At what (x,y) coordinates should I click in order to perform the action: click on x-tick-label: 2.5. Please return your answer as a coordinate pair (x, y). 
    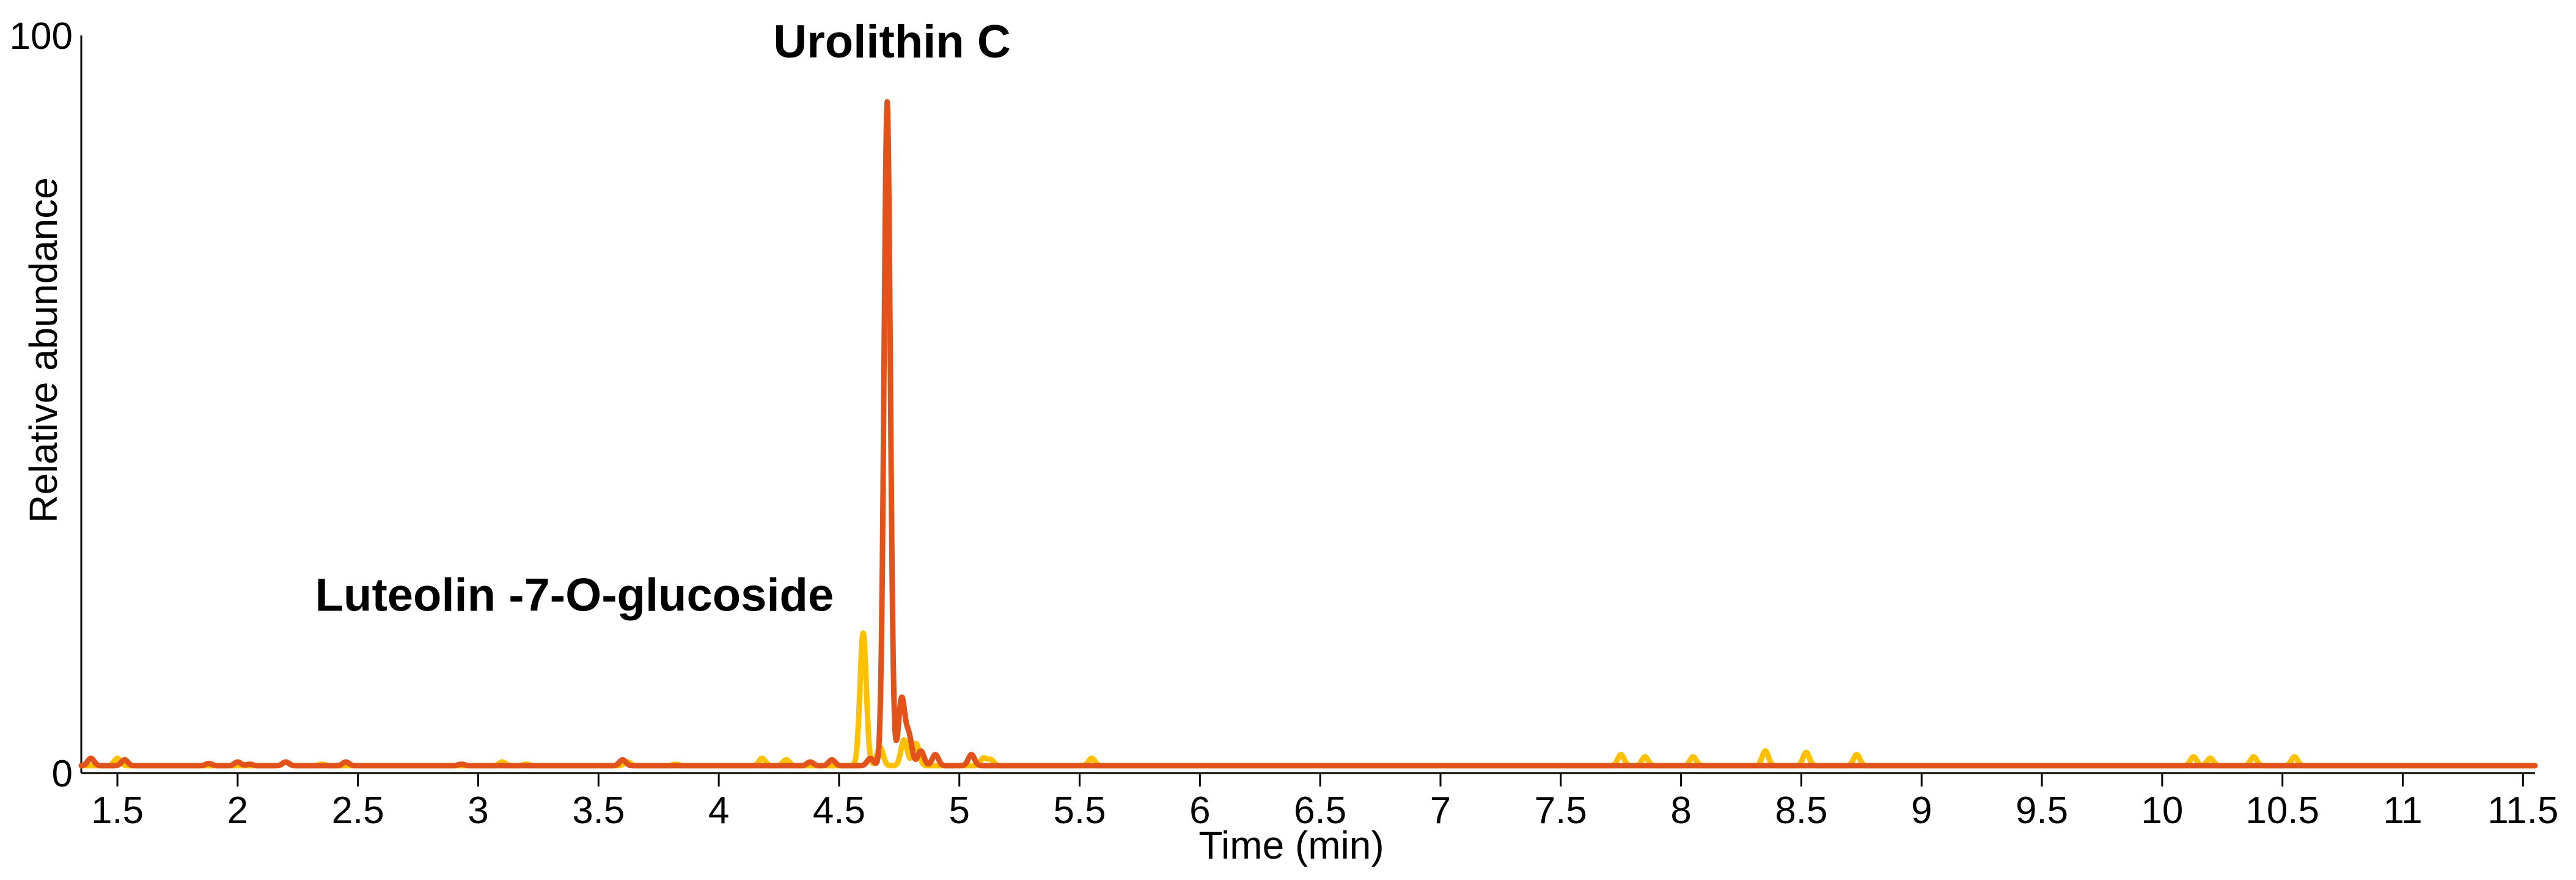
    Looking at the image, I should click on (358, 811).